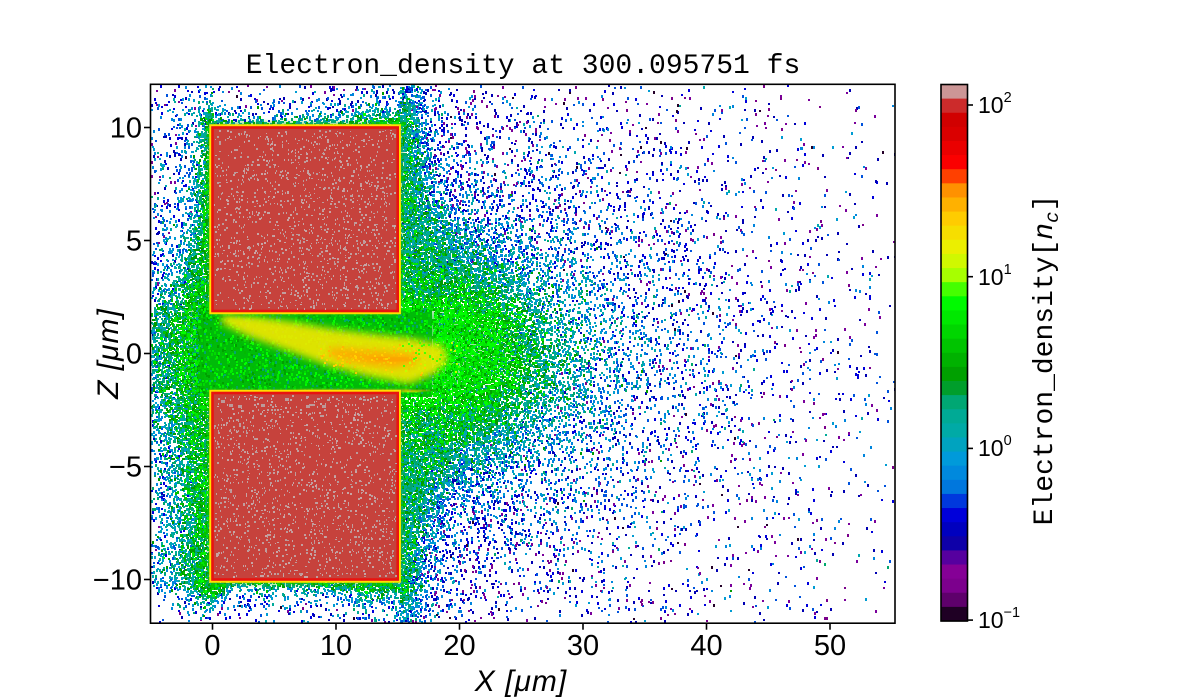  I want to click on svg-text: −5, so click(125, 468).